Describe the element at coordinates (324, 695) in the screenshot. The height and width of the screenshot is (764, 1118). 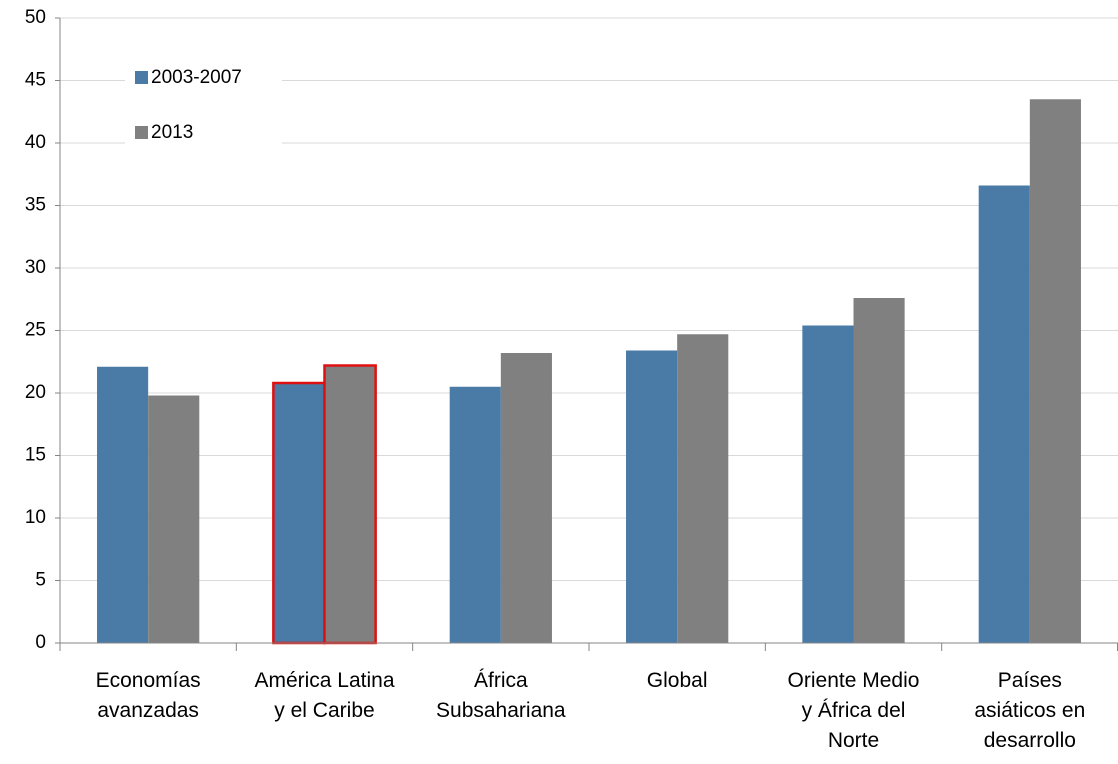
I see `x-tick-label: América Latina y el Caribe` at that location.